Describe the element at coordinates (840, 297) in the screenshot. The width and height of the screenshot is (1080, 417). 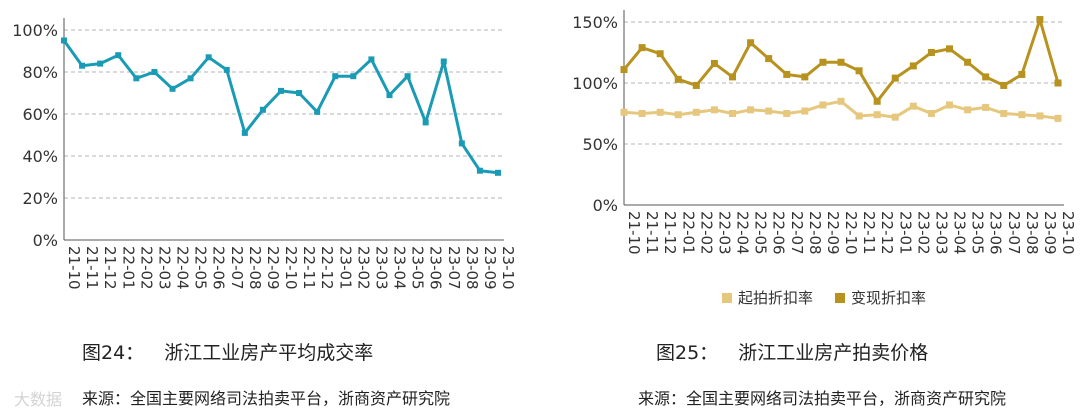
I see `legend-swatch-realize-discount` at that location.